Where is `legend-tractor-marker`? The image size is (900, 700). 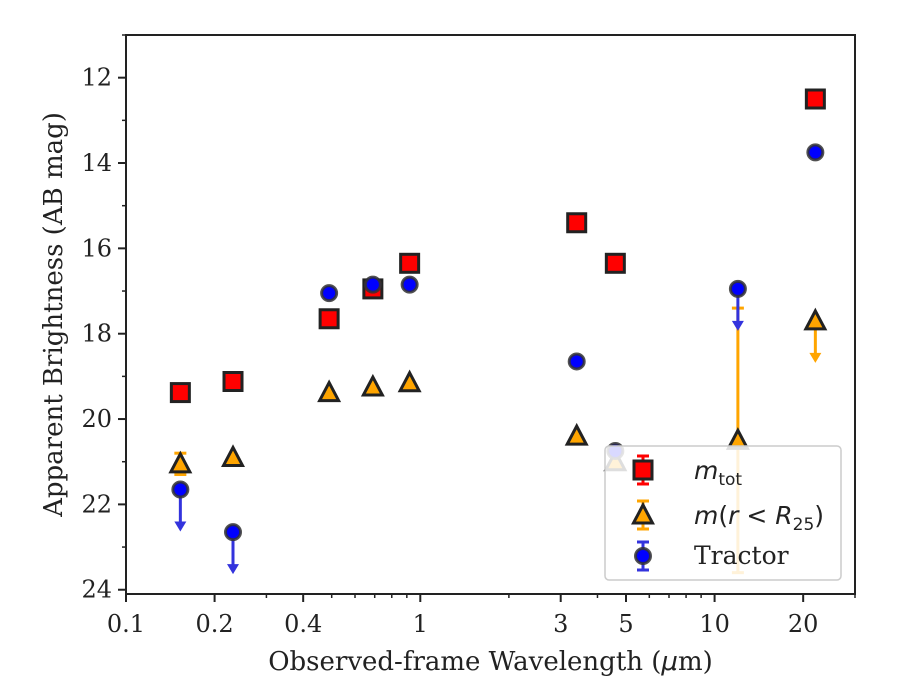 legend-tractor-marker is located at coordinates (643, 556).